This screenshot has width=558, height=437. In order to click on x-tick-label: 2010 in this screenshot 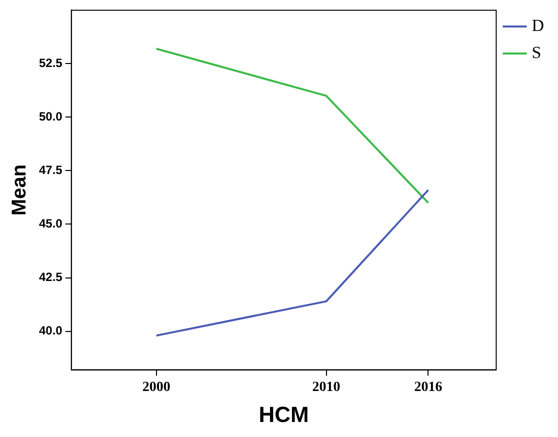, I will do `click(326, 387)`.